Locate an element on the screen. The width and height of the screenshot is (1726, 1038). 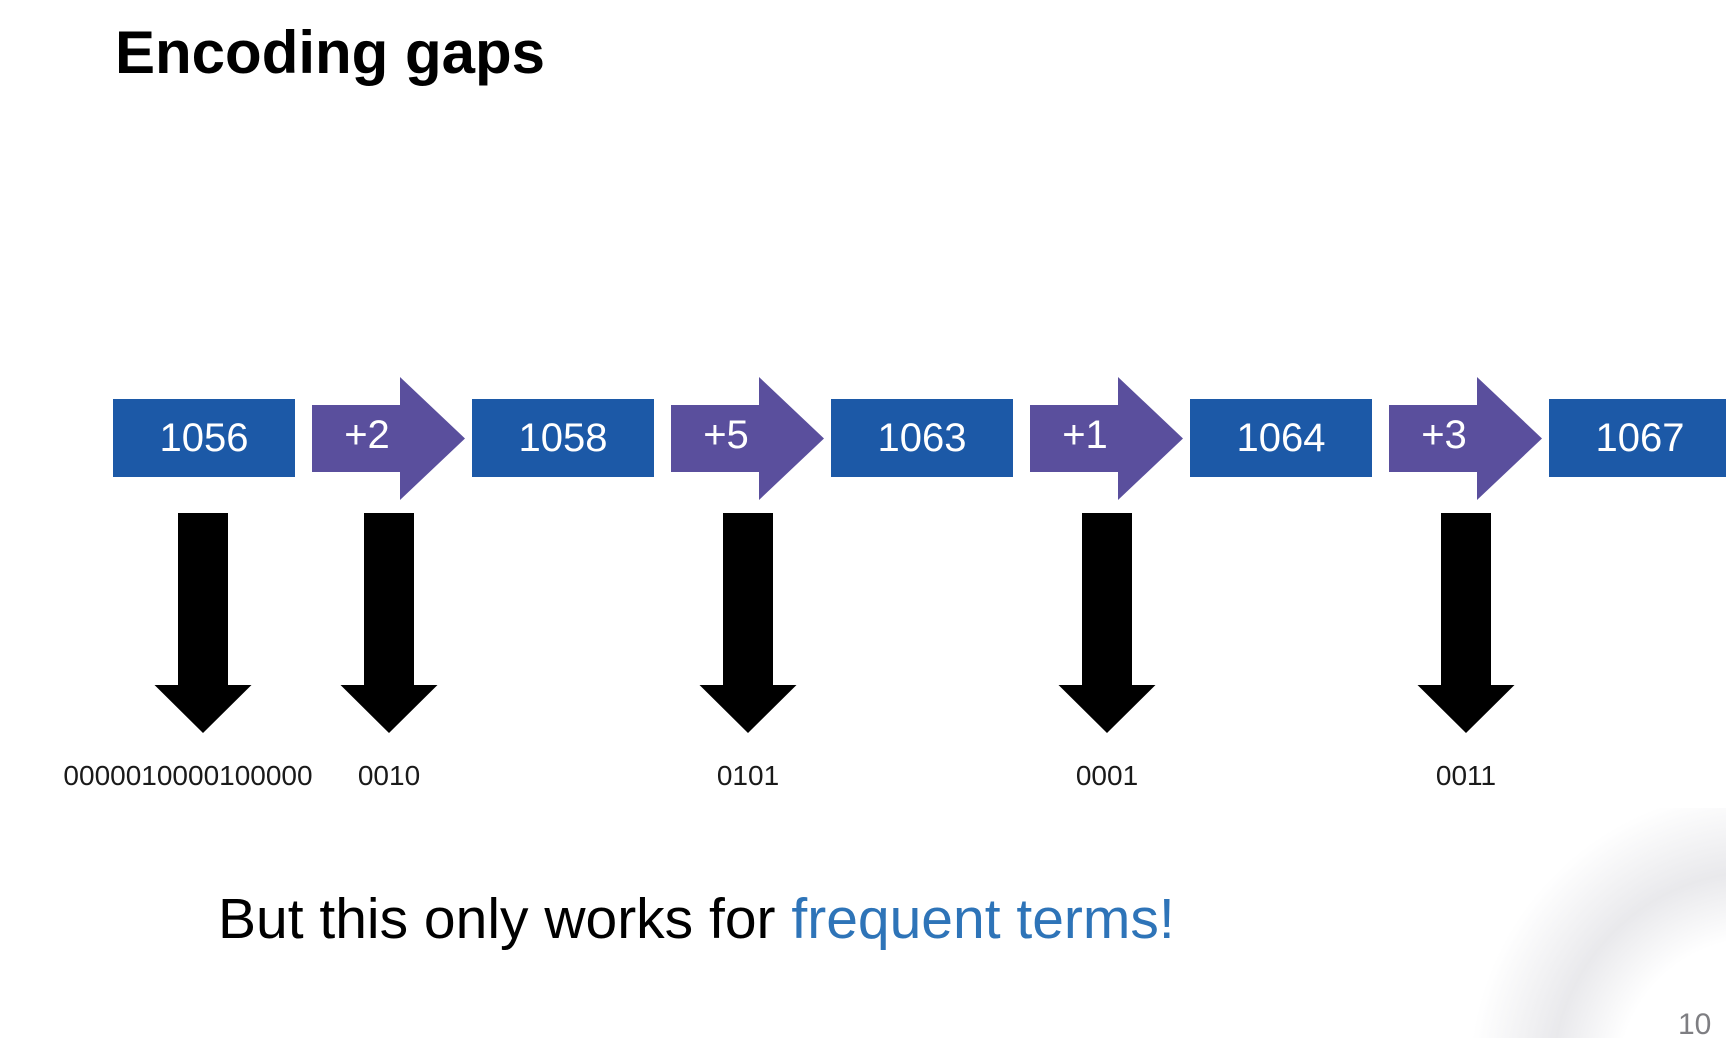
docid-box: 1056 is located at coordinates (204, 438).